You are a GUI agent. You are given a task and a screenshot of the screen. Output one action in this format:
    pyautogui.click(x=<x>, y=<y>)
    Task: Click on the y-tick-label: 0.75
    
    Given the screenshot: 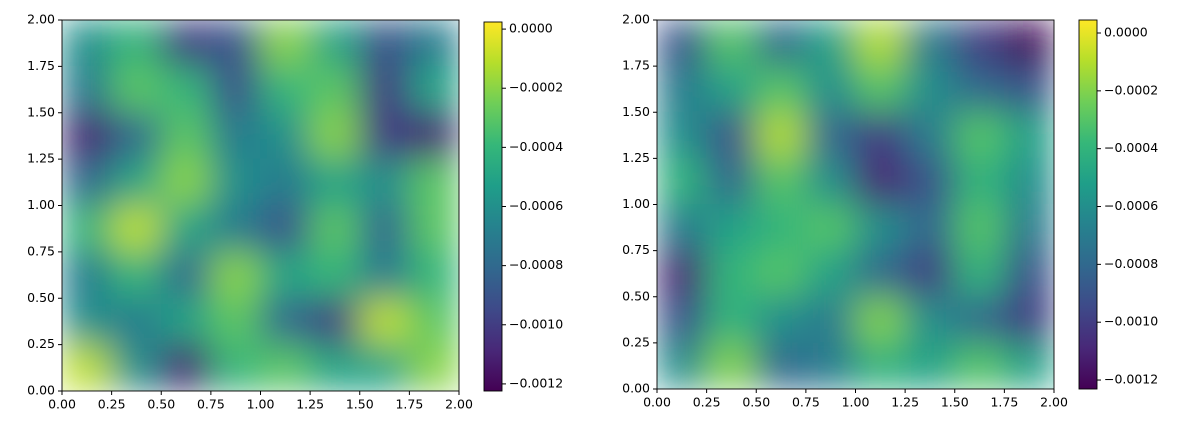 What is the action you would take?
    pyautogui.click(x=41, y=250)
    